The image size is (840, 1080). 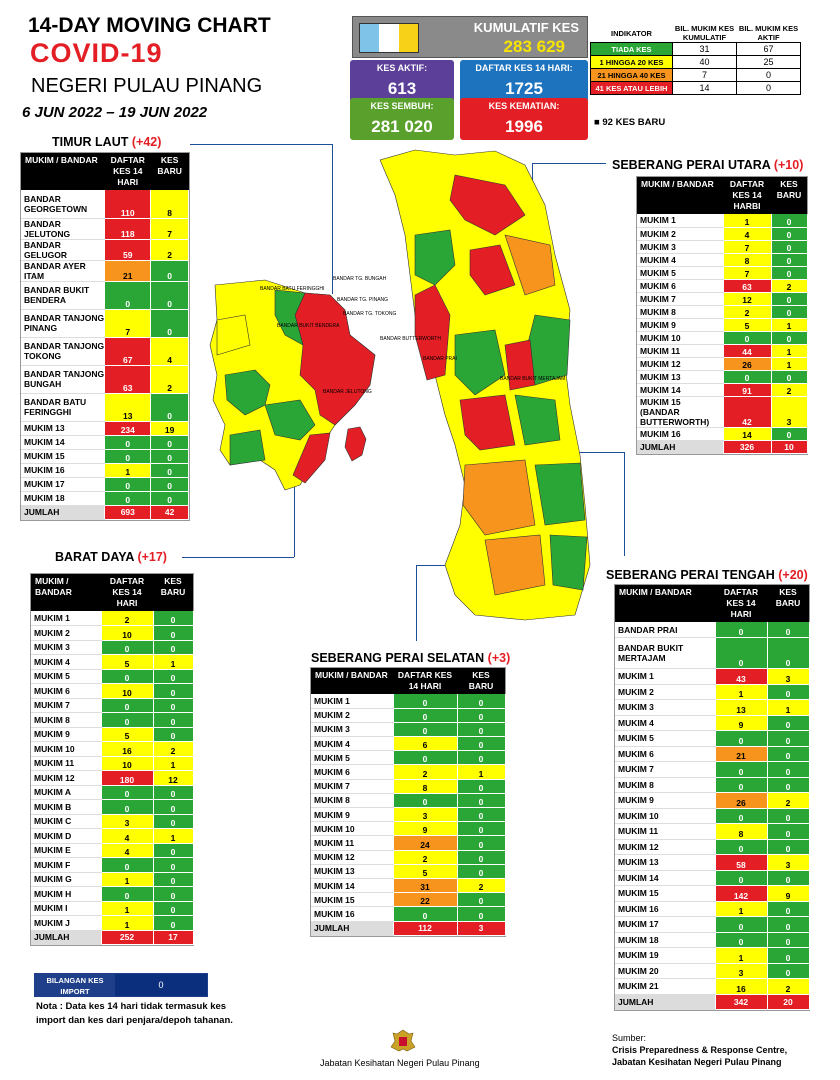 I want to click on row-name: MUKIM 10, so click(x=665, y=816).